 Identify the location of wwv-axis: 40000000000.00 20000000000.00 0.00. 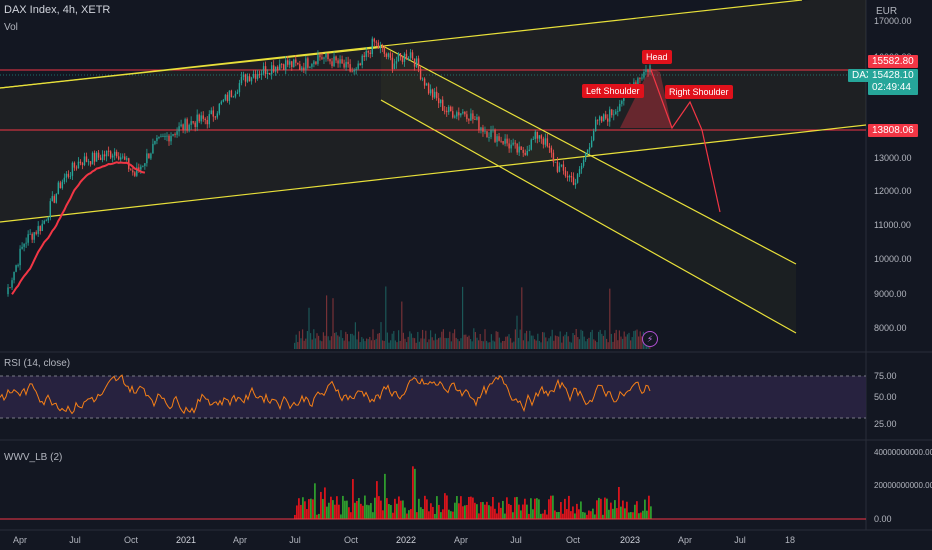
(903, 486).